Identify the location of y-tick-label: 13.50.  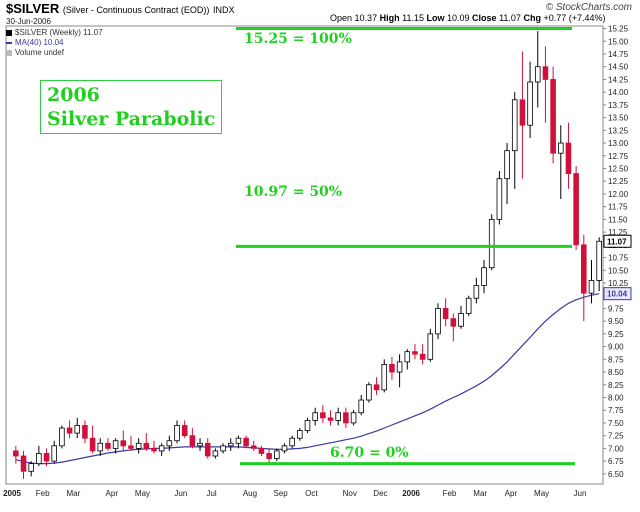
(618, 118).